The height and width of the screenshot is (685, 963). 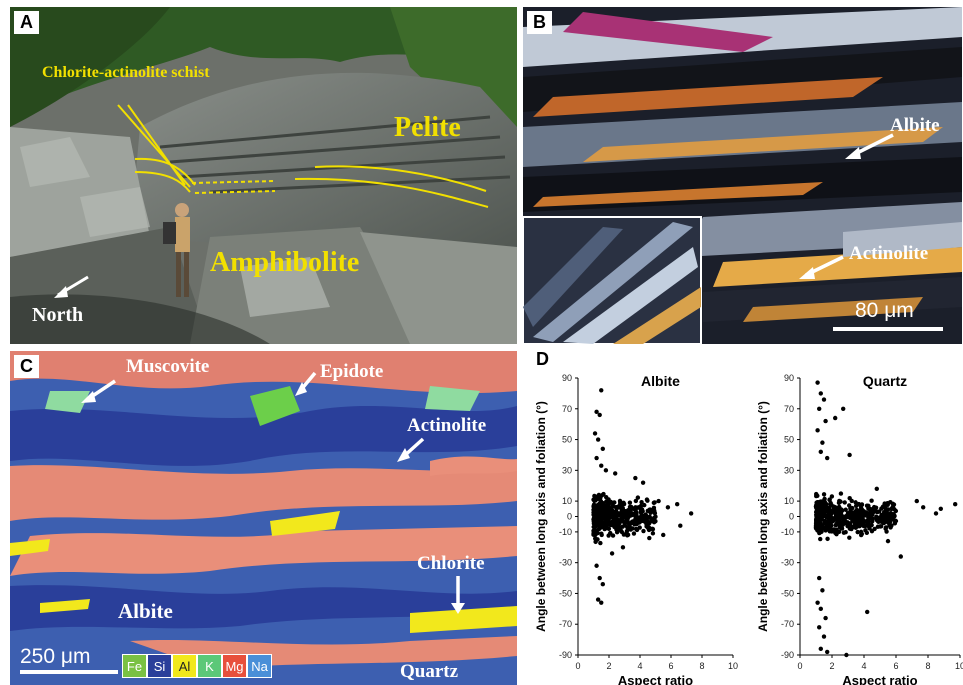 I want to click on quartz-y-tick-label: -70, so click(x=787, y=624).